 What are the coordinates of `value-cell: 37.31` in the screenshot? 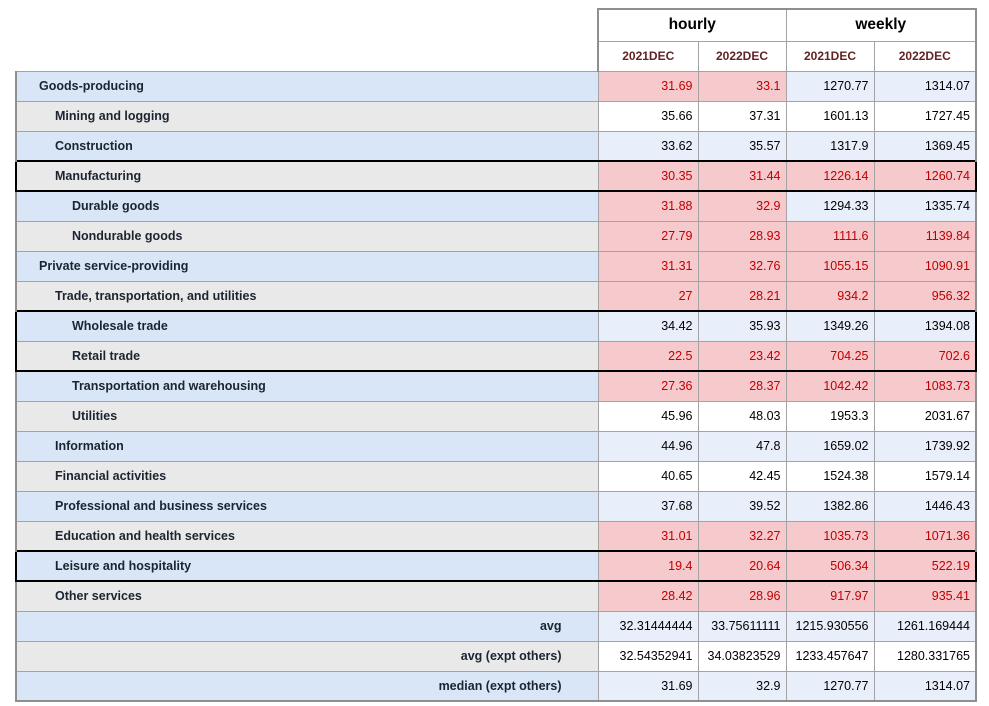 It's located at (742, 116).